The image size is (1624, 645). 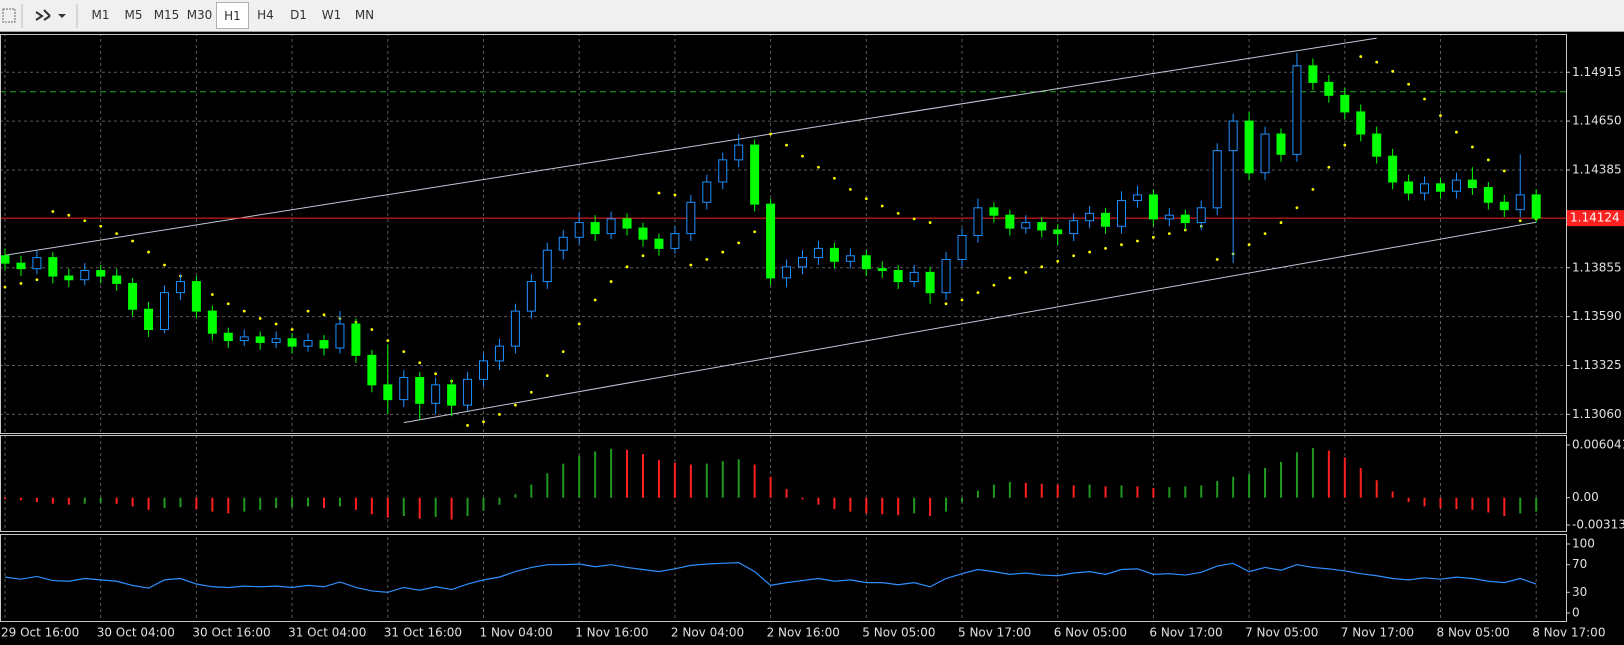 What do you see at coordinates (232, 15) in the screenshot?
I see `timeframe-button: H1` at bounding box center [232, 15].